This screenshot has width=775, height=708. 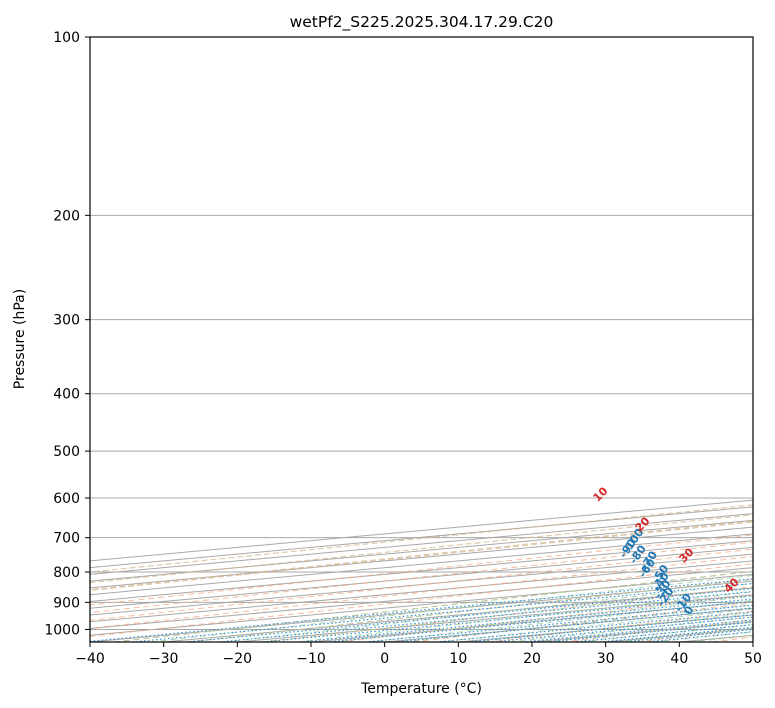 What do you see at coordinates (422, 22) in the screenshot?
I see `chart-title: wetPf2_S225.2025.304.17.29.C20` at bounding box center [422, 22].